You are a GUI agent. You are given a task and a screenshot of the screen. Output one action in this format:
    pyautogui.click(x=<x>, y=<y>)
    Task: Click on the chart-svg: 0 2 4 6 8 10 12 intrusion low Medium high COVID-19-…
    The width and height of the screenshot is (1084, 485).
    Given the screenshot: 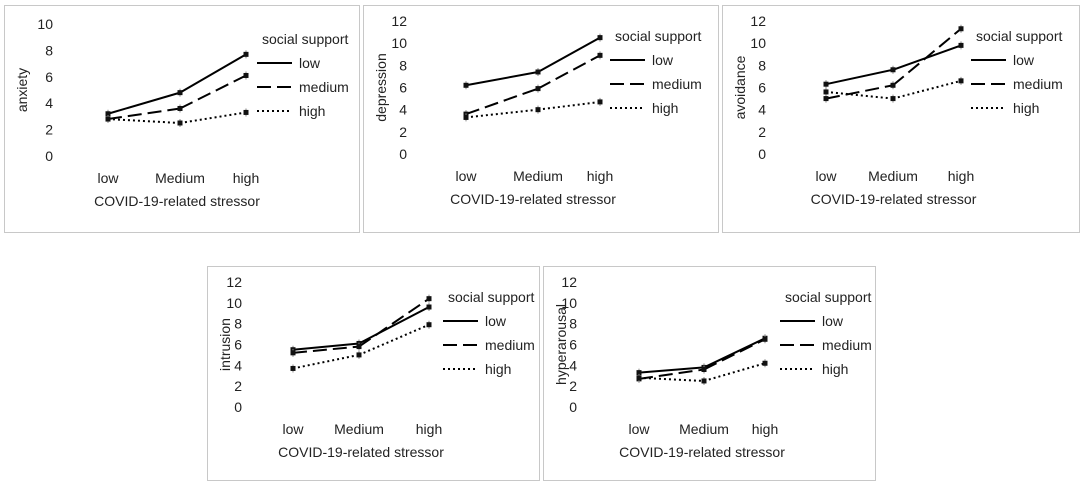 What is the action you would take?
    pyautogui.click(x=376, y=367)
    